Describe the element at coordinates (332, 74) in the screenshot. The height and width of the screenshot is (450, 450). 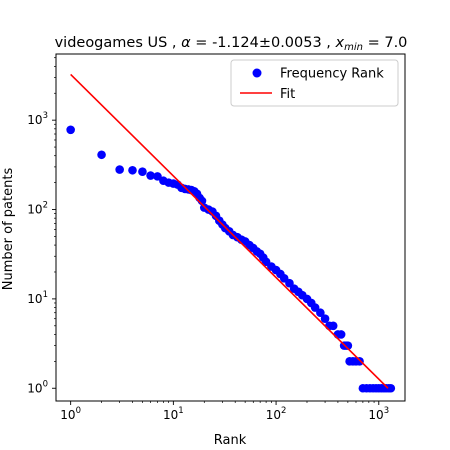
I see `legend-label-frequency-rank: Frequency Rank` at that location.